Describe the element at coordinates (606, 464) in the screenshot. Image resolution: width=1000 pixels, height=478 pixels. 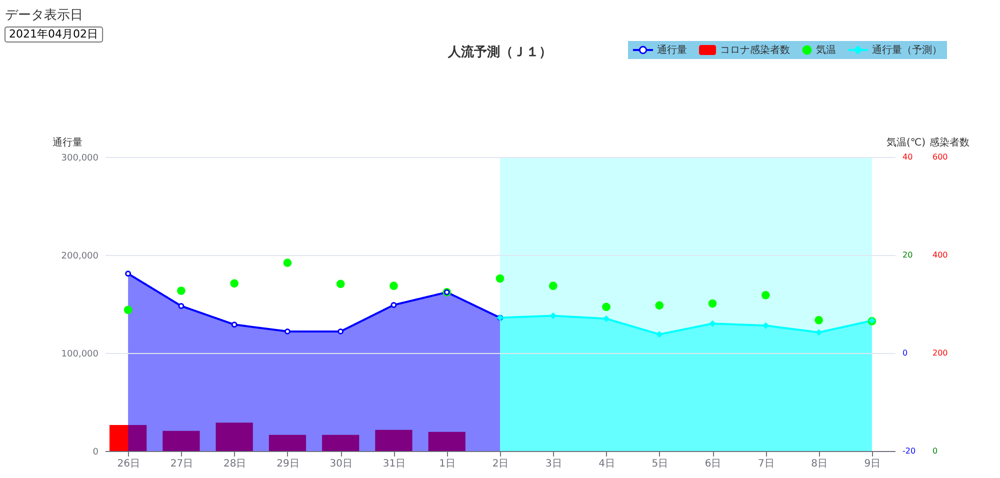
I see `x-tick-label: 4日` at that location.